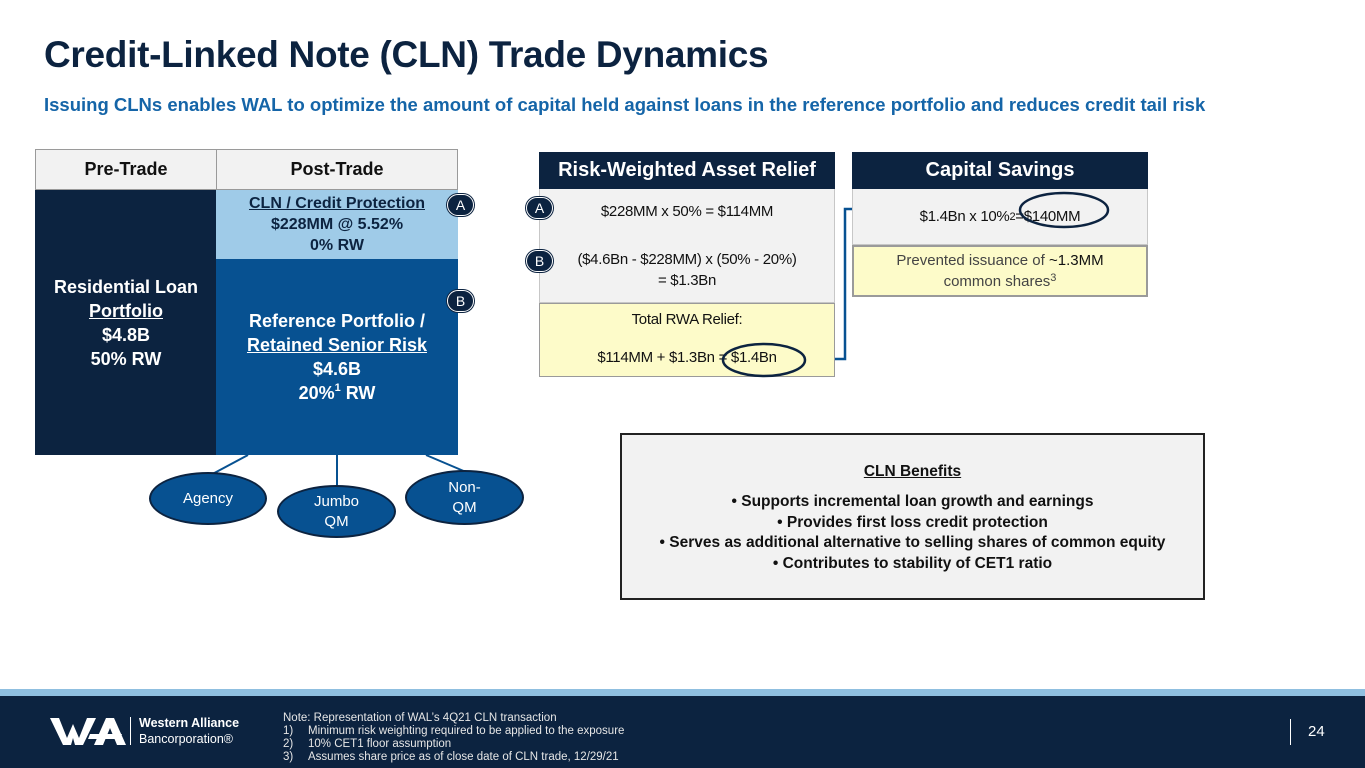 This screenshot has width=1365, height=768. I want to click on footer-bar, so click(682, 732).